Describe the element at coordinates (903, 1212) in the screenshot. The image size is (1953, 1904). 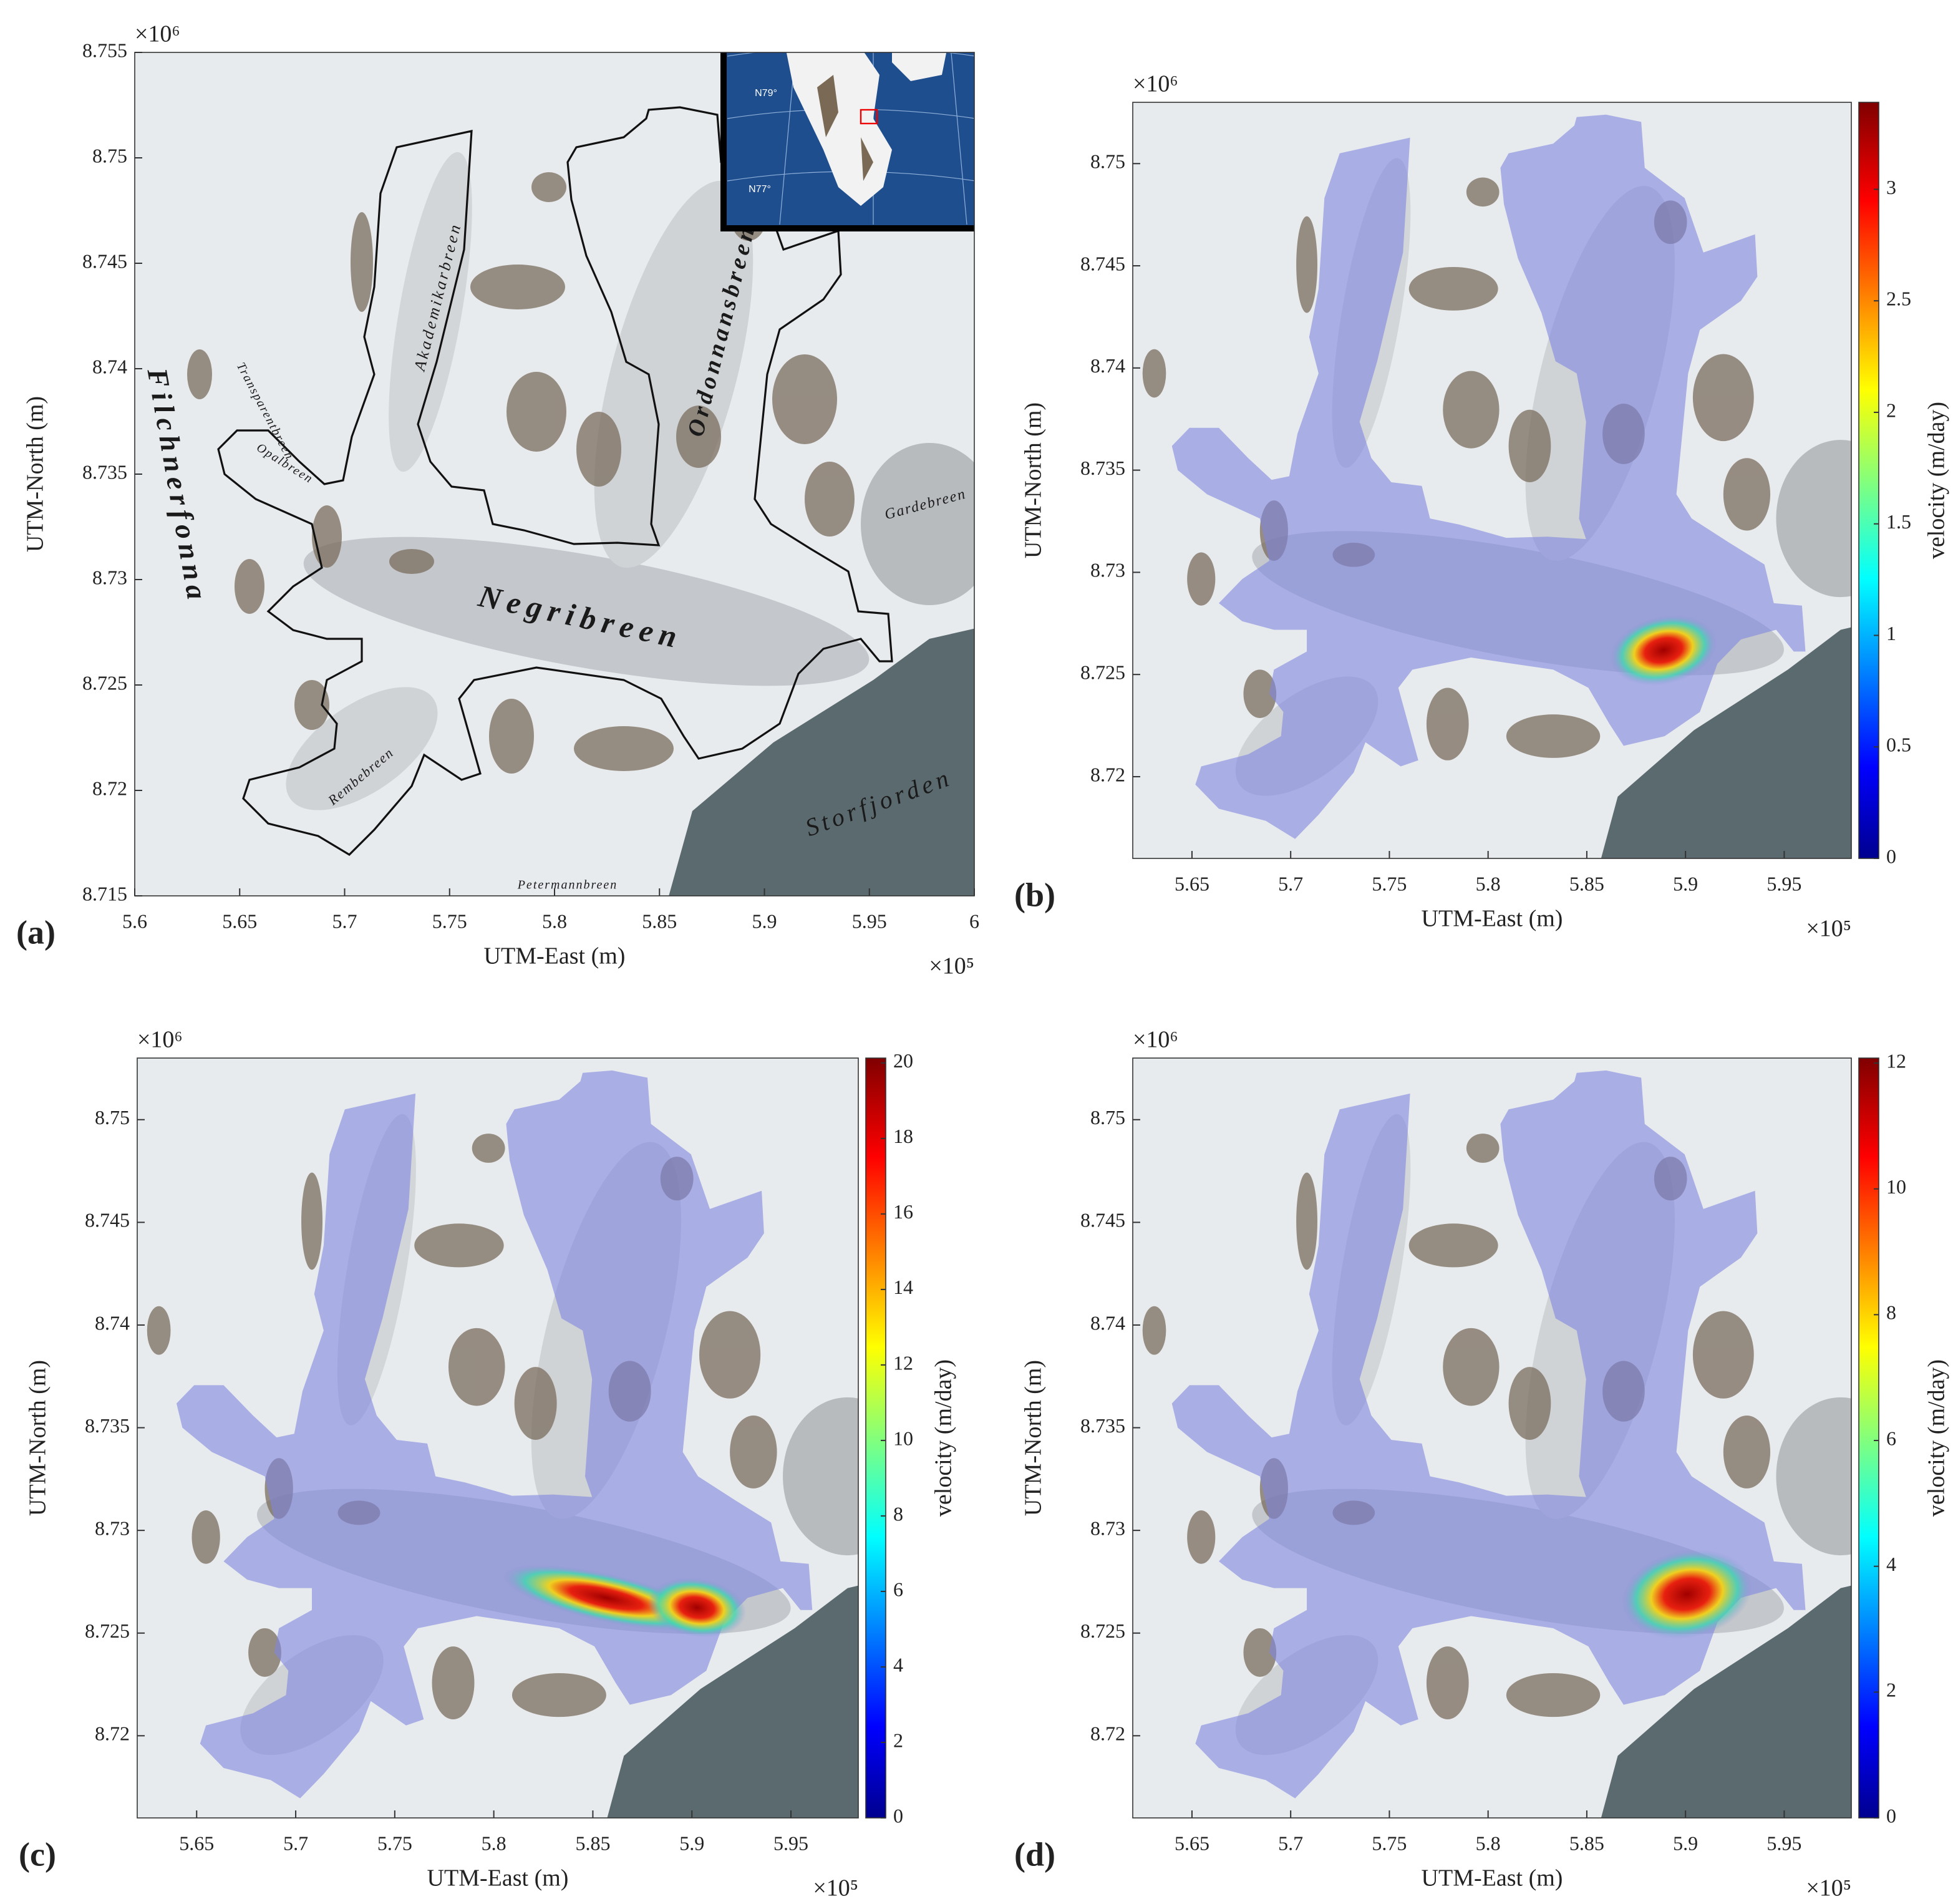
I see `colorbar-tick-label: 16` at that location.